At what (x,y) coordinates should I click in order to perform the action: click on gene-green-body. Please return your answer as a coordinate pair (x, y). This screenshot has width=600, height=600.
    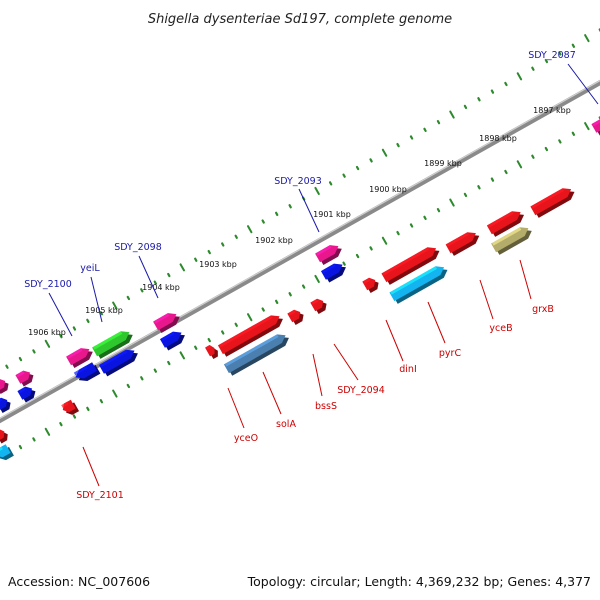
    Looking at the image, I should click on (111, 344).